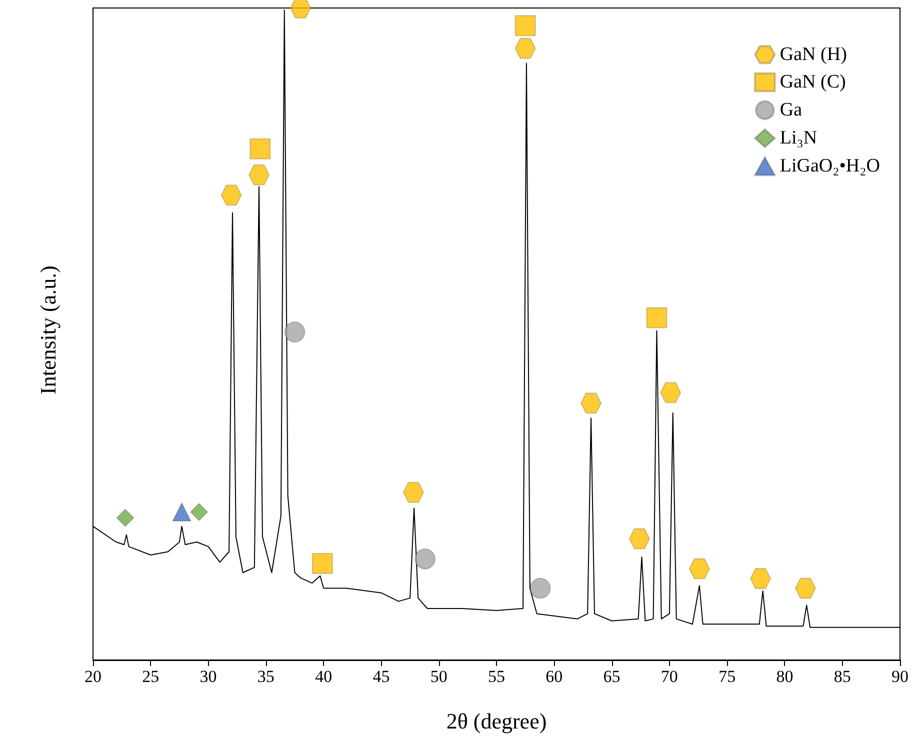 The width and height of the screenshot is (915, 756). I want to click on x-tick-label: 30, so click(208, 676).